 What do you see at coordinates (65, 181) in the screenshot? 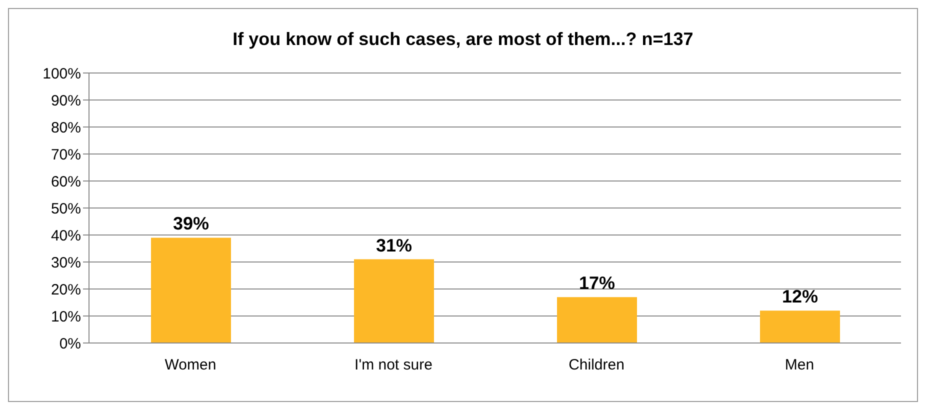
I see `y-tick-label: 60%` at bounding box center [65, 181].